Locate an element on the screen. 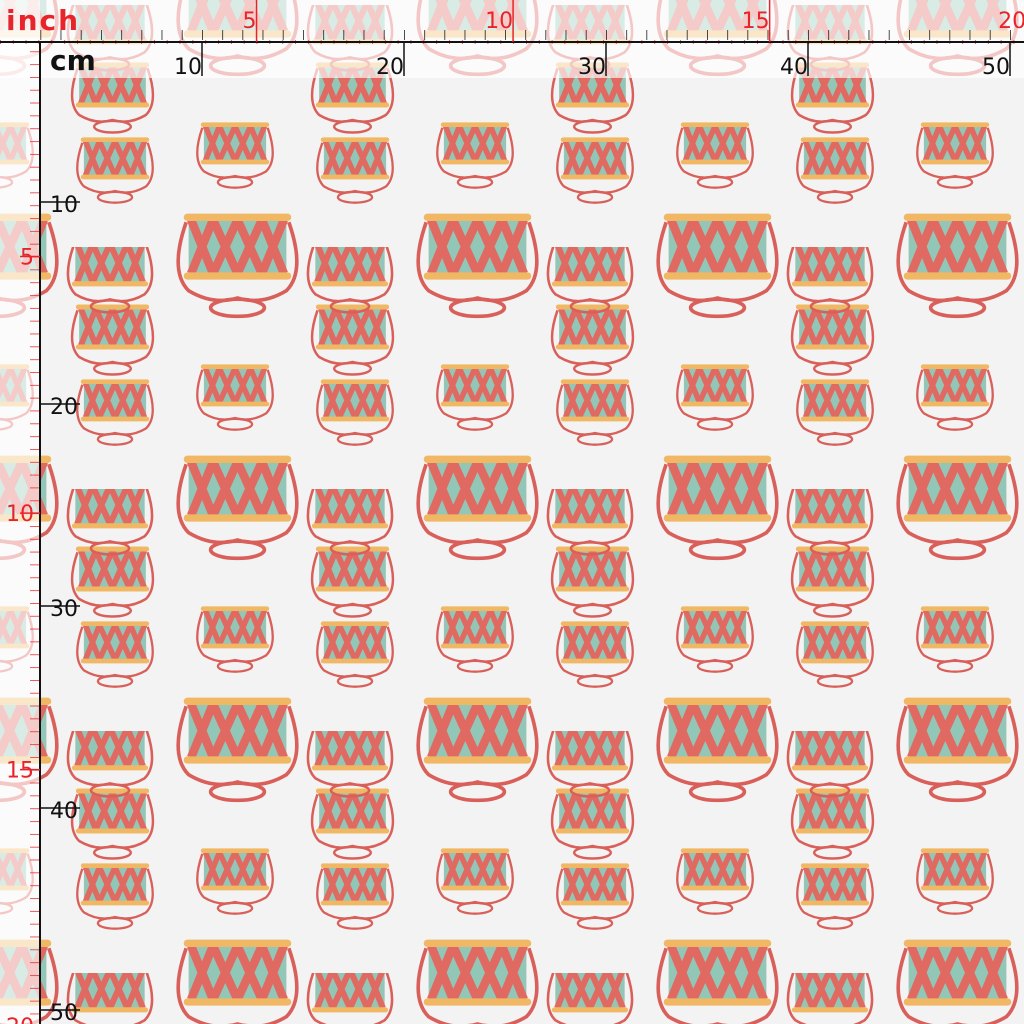  top-cm-label: 20 is located at coordinates (390, 67).